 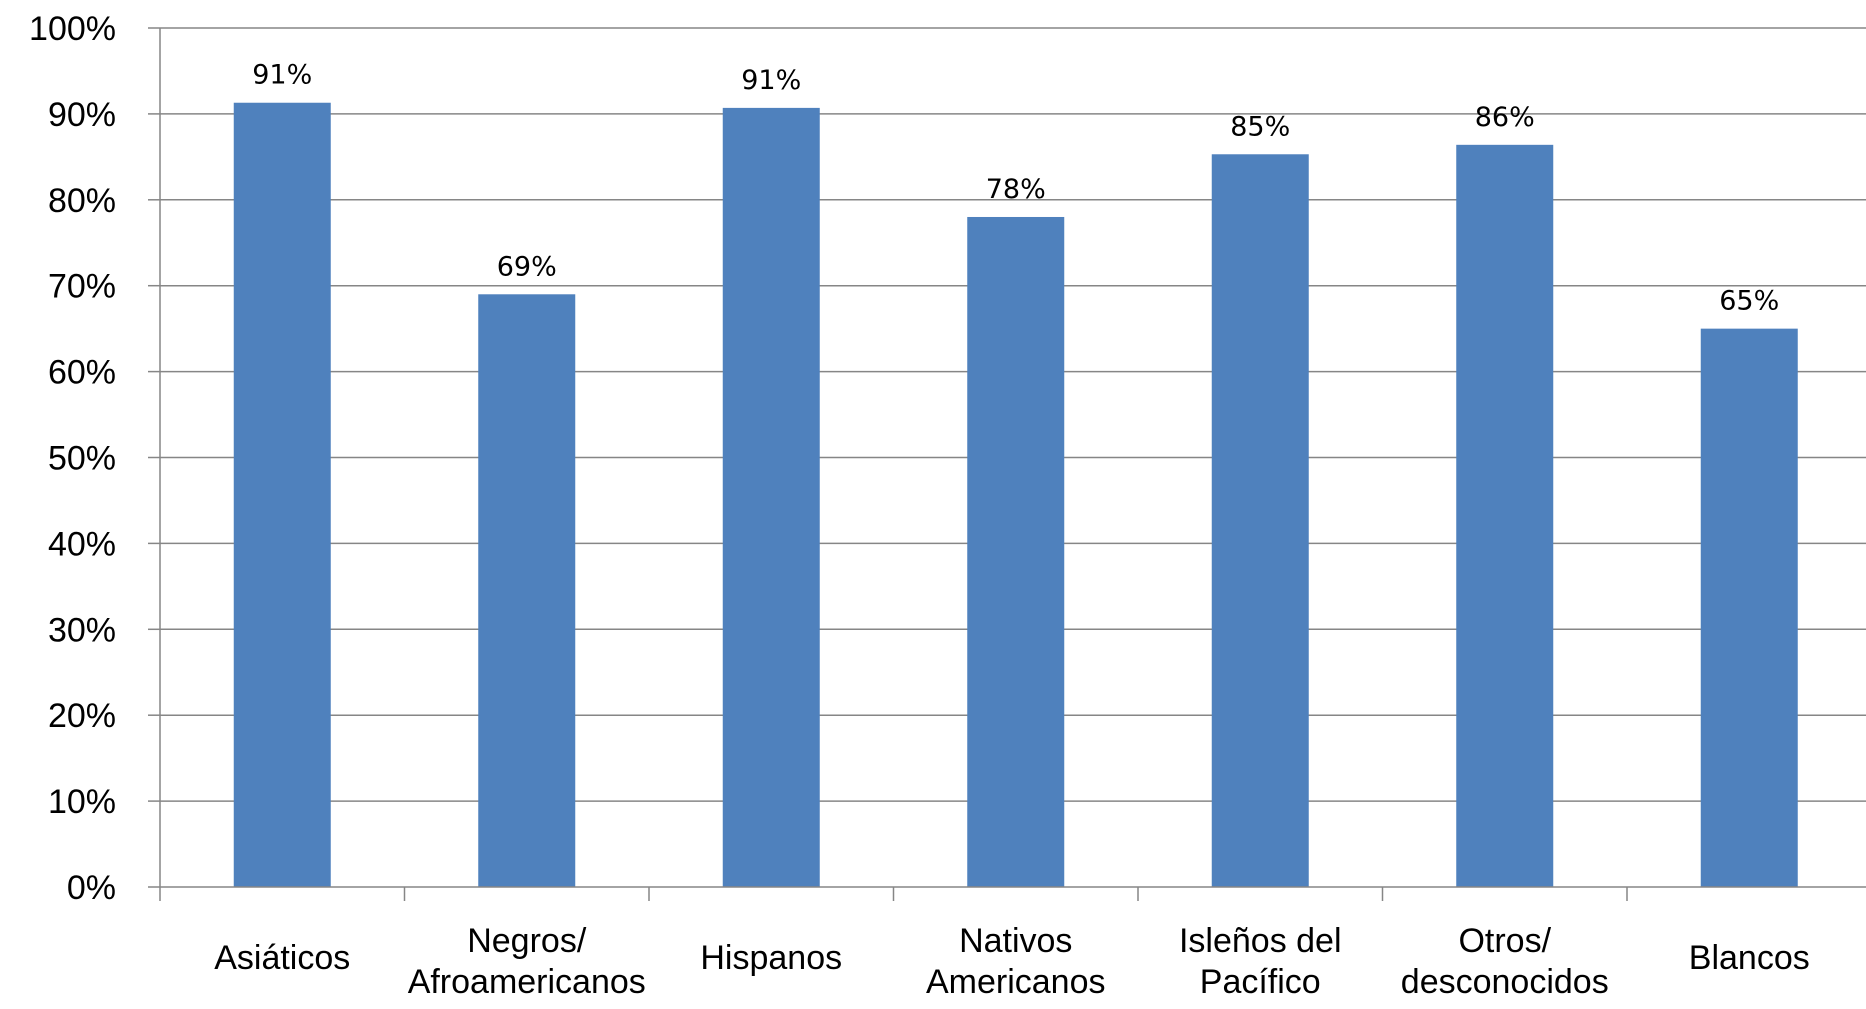 I want to click on y-tick-label: 90%, so click(x=82, y=115).